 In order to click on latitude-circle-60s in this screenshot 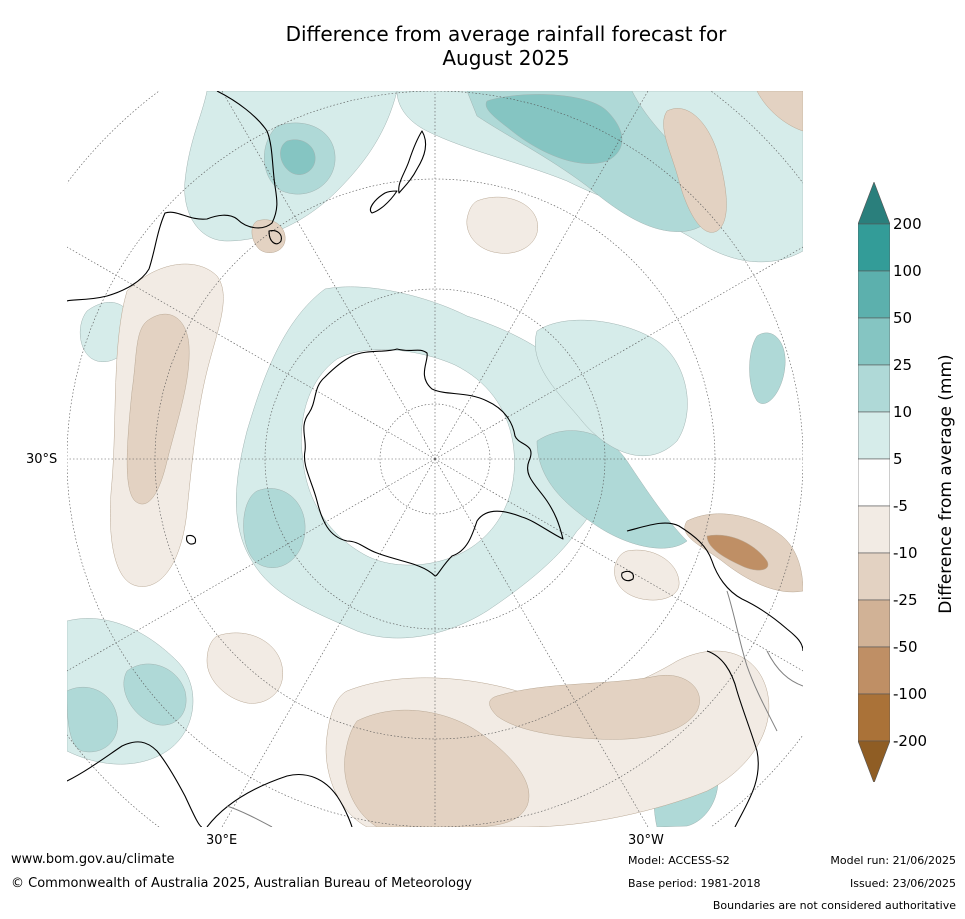, I will do `click(435, 459)`.